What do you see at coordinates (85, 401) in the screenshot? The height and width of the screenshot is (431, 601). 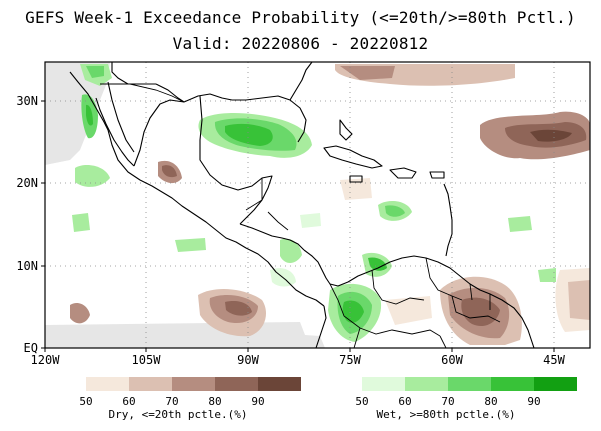 I see `dry-level-50: 50` at bounding box center [85, 401].